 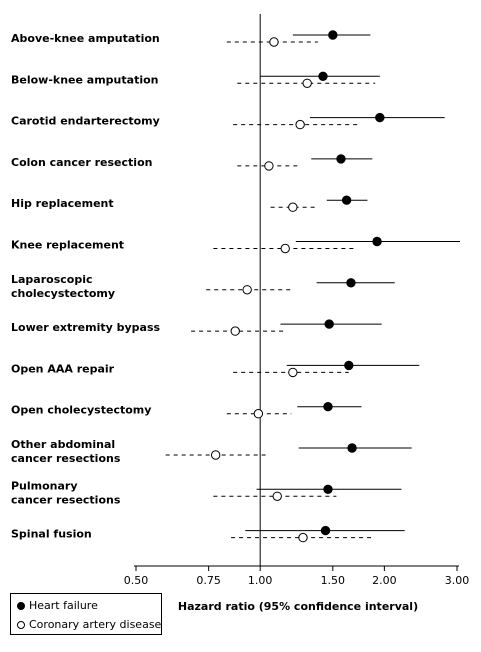 I want to click on point-cad-laparoscopic-cholecystectomy, so click(x=247, y=290).